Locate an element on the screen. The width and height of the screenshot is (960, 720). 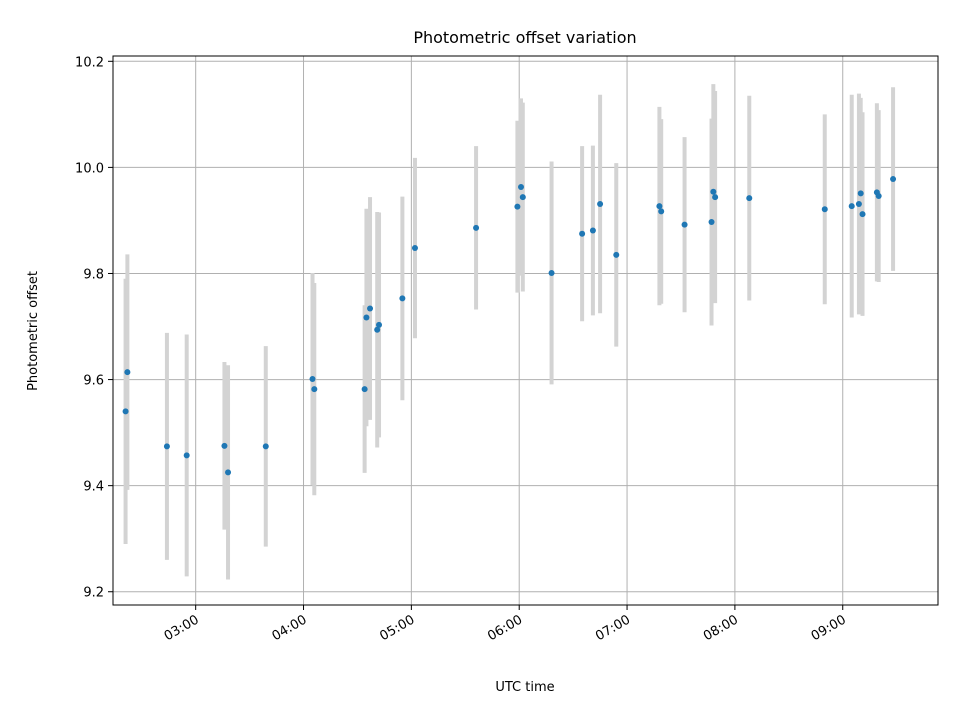
x-tick-label: 04:00 is located at coordinates (290, 628).